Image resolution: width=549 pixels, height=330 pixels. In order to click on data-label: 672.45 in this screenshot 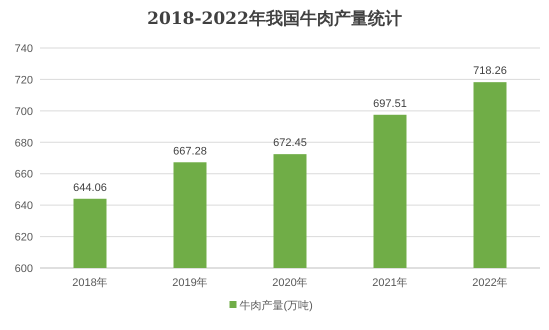, I will do `click(290, 143)`.